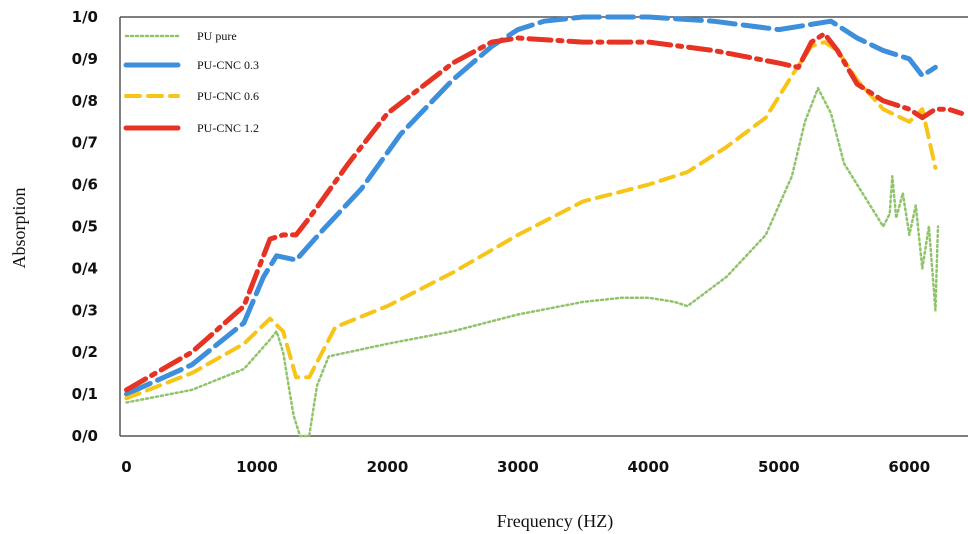 Image resolution: width=968 pixels, height=534 pixels. I want to click on y-axis-ticks: 0/0 0/1 0/2 0/3 0/4 0/5 0/6 0/7 0/8 0/9 1/0, so click(85, 226).